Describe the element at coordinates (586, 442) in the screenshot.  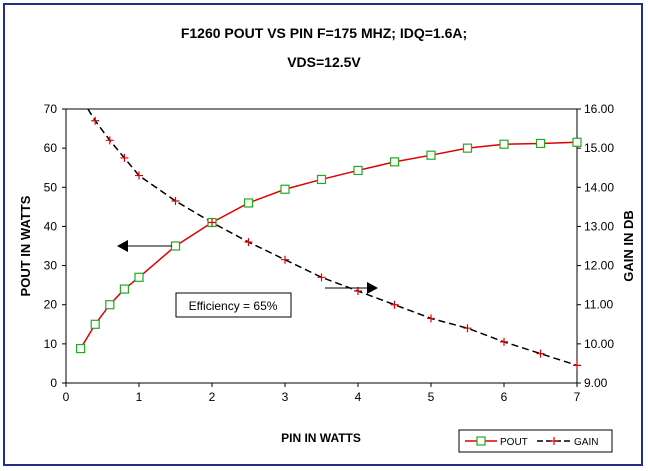
I see `legend-gain-label: GAIN` at that location.